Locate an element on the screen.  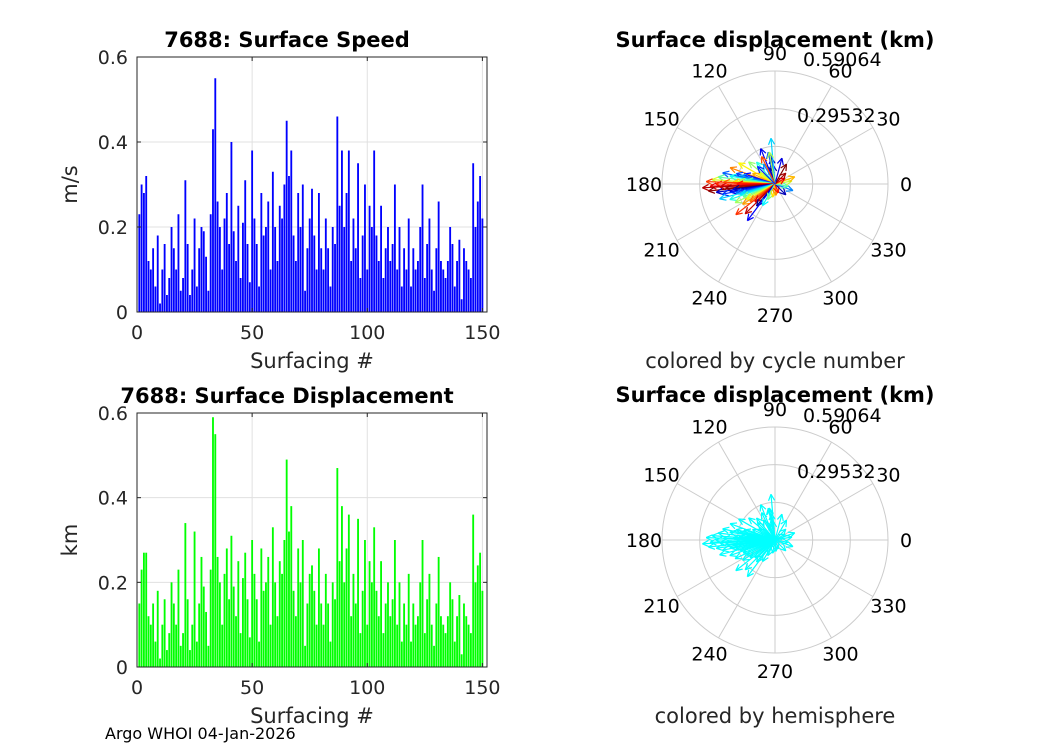
y-tick-label: 0.2 is located at coordinates (113, 583).